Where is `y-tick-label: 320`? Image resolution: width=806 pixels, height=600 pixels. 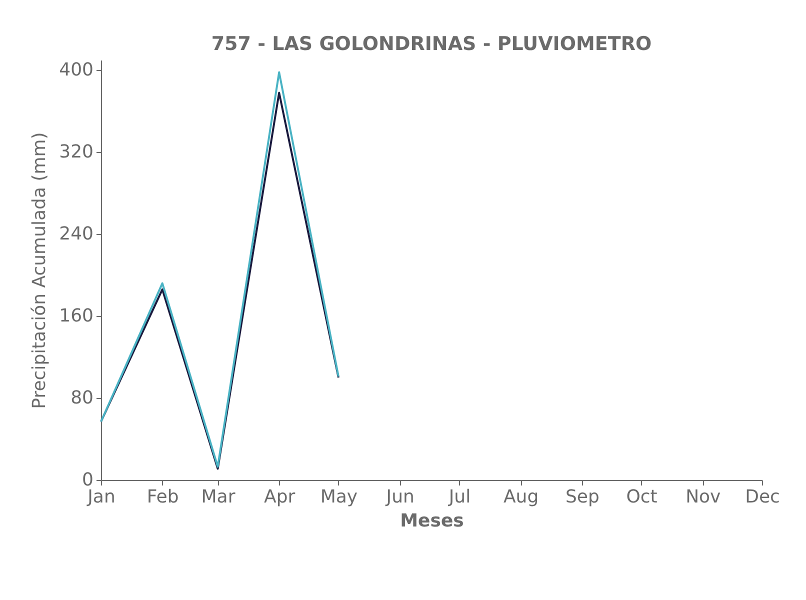
y-tick-label: 320 is located at coordinates (76, 152).